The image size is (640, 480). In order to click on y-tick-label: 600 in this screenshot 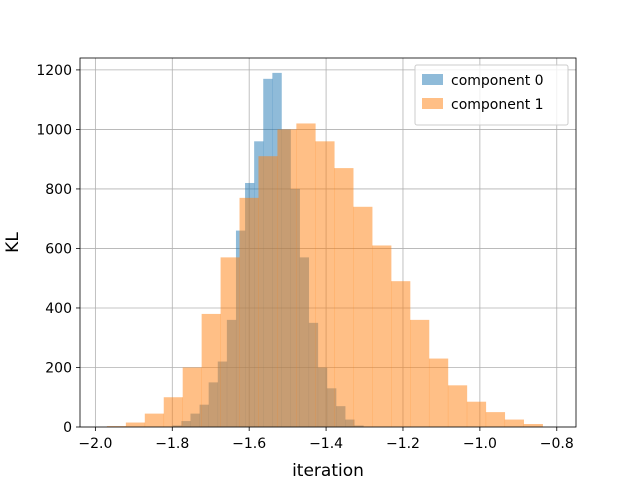, I will do `click(58, 249)`.